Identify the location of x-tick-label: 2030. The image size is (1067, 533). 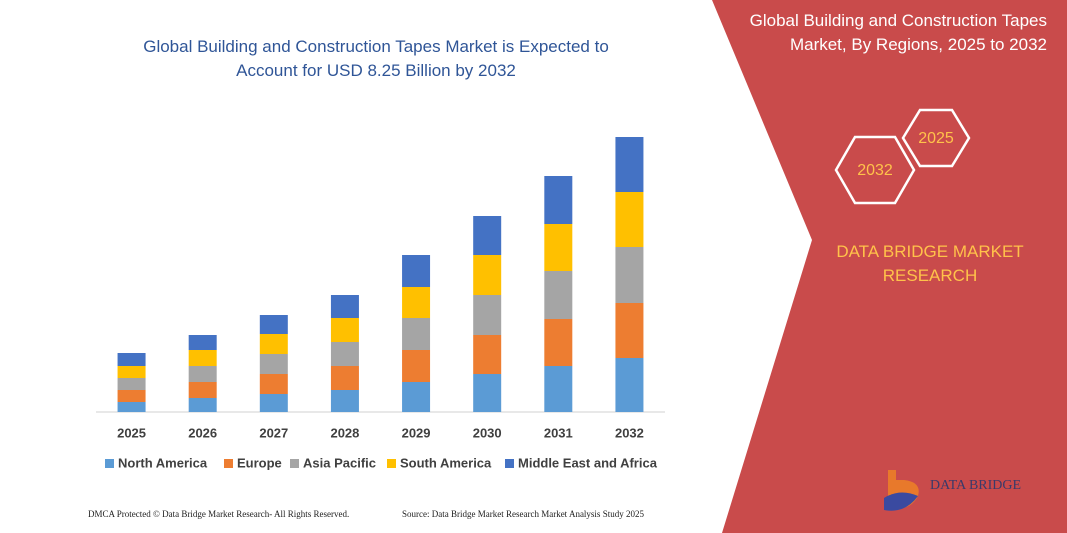
(487, 432).